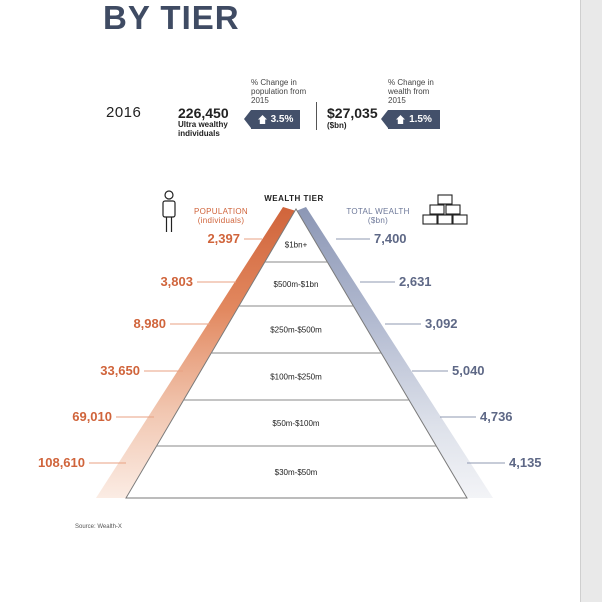 This screenshot has width=602, height=602. Describe the element at coordinates (295, 423) in the screenshot. I see `tier-label: $50m-$100m` at that location.